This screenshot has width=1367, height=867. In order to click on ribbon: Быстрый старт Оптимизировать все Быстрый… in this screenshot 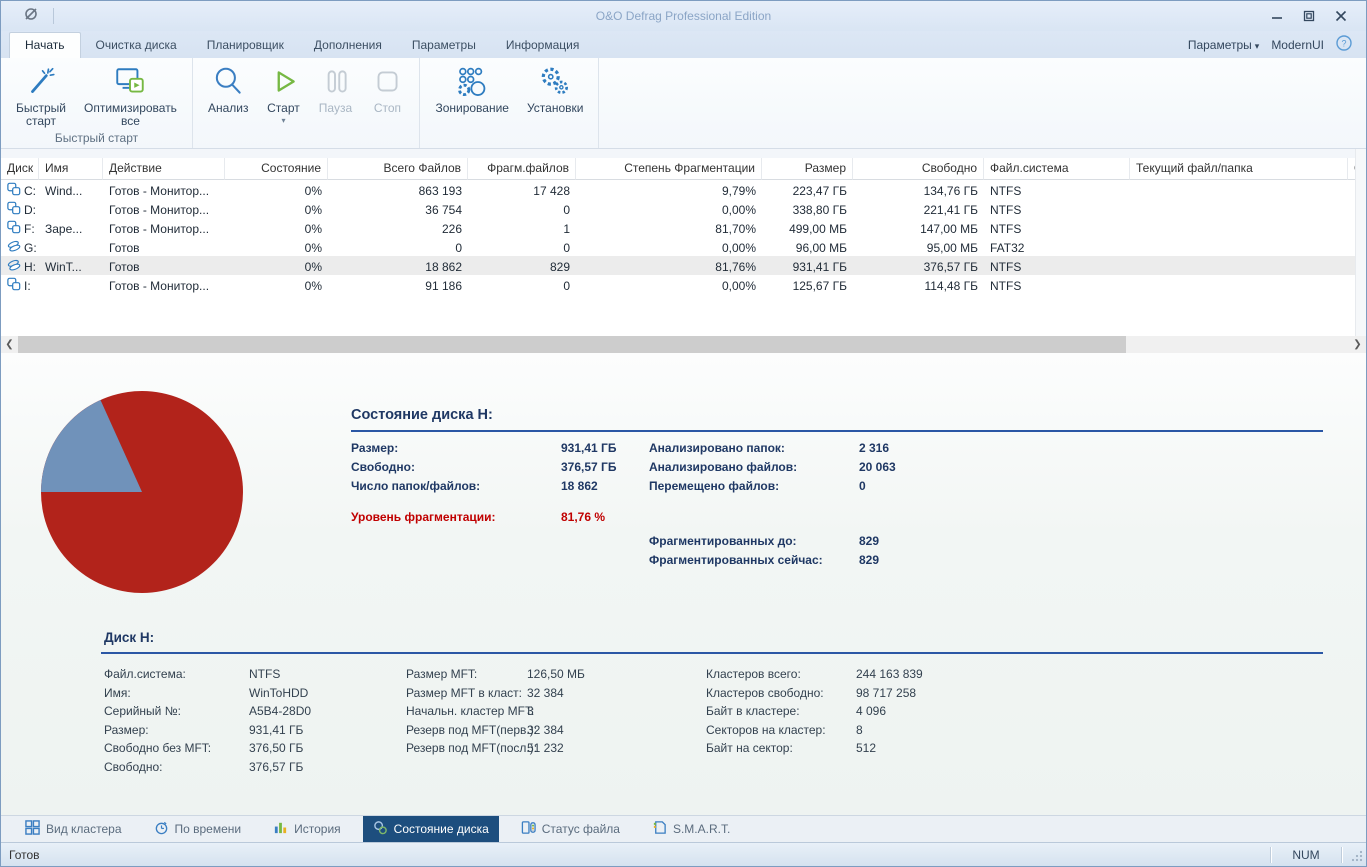, I will do `click(683, 103)`.